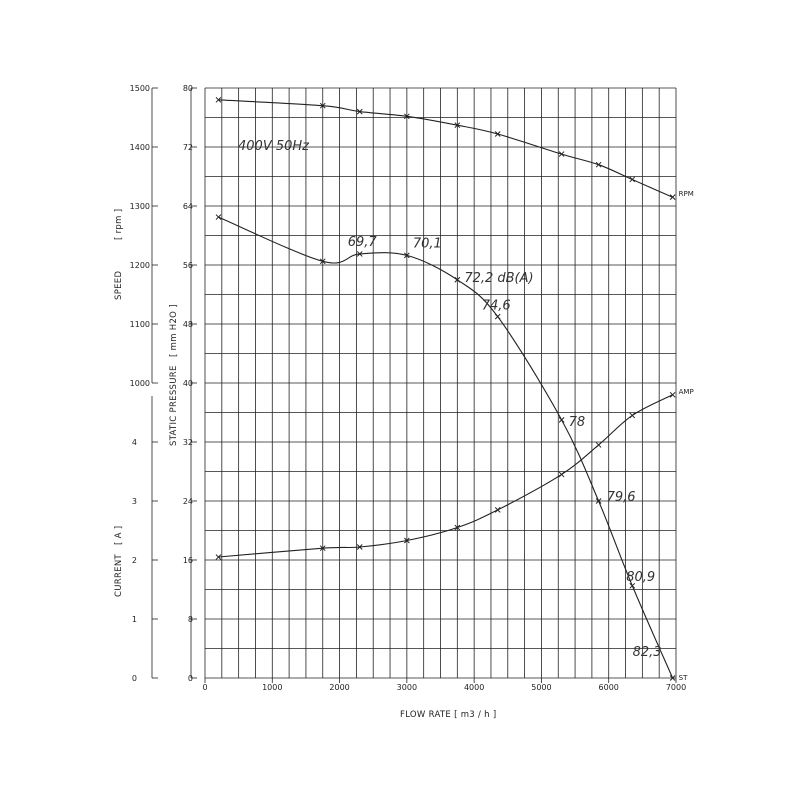 The image size is (800, 800). I want to click on x-tick-label: 2000, so click(339, 687).